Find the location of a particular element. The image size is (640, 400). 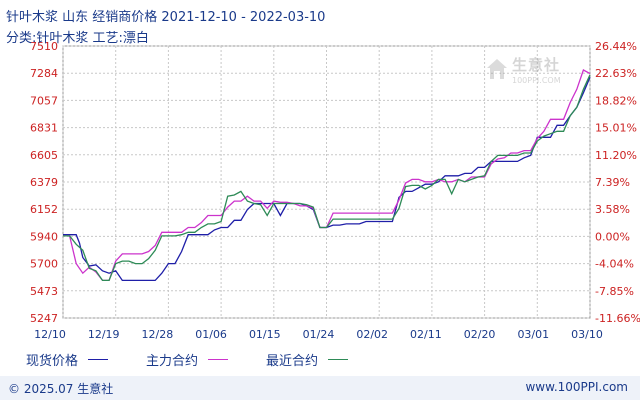

y-right-tick-label: 18.82% is located at coordinates (616, 100).